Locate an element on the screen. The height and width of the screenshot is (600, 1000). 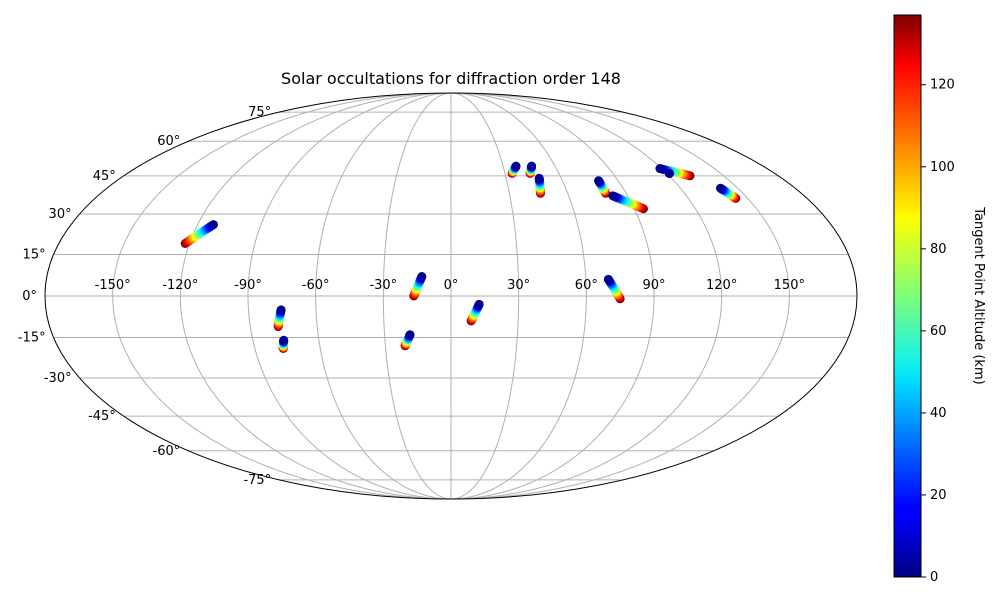
x-tick-label: 0° is located at coordinates (451, 285).